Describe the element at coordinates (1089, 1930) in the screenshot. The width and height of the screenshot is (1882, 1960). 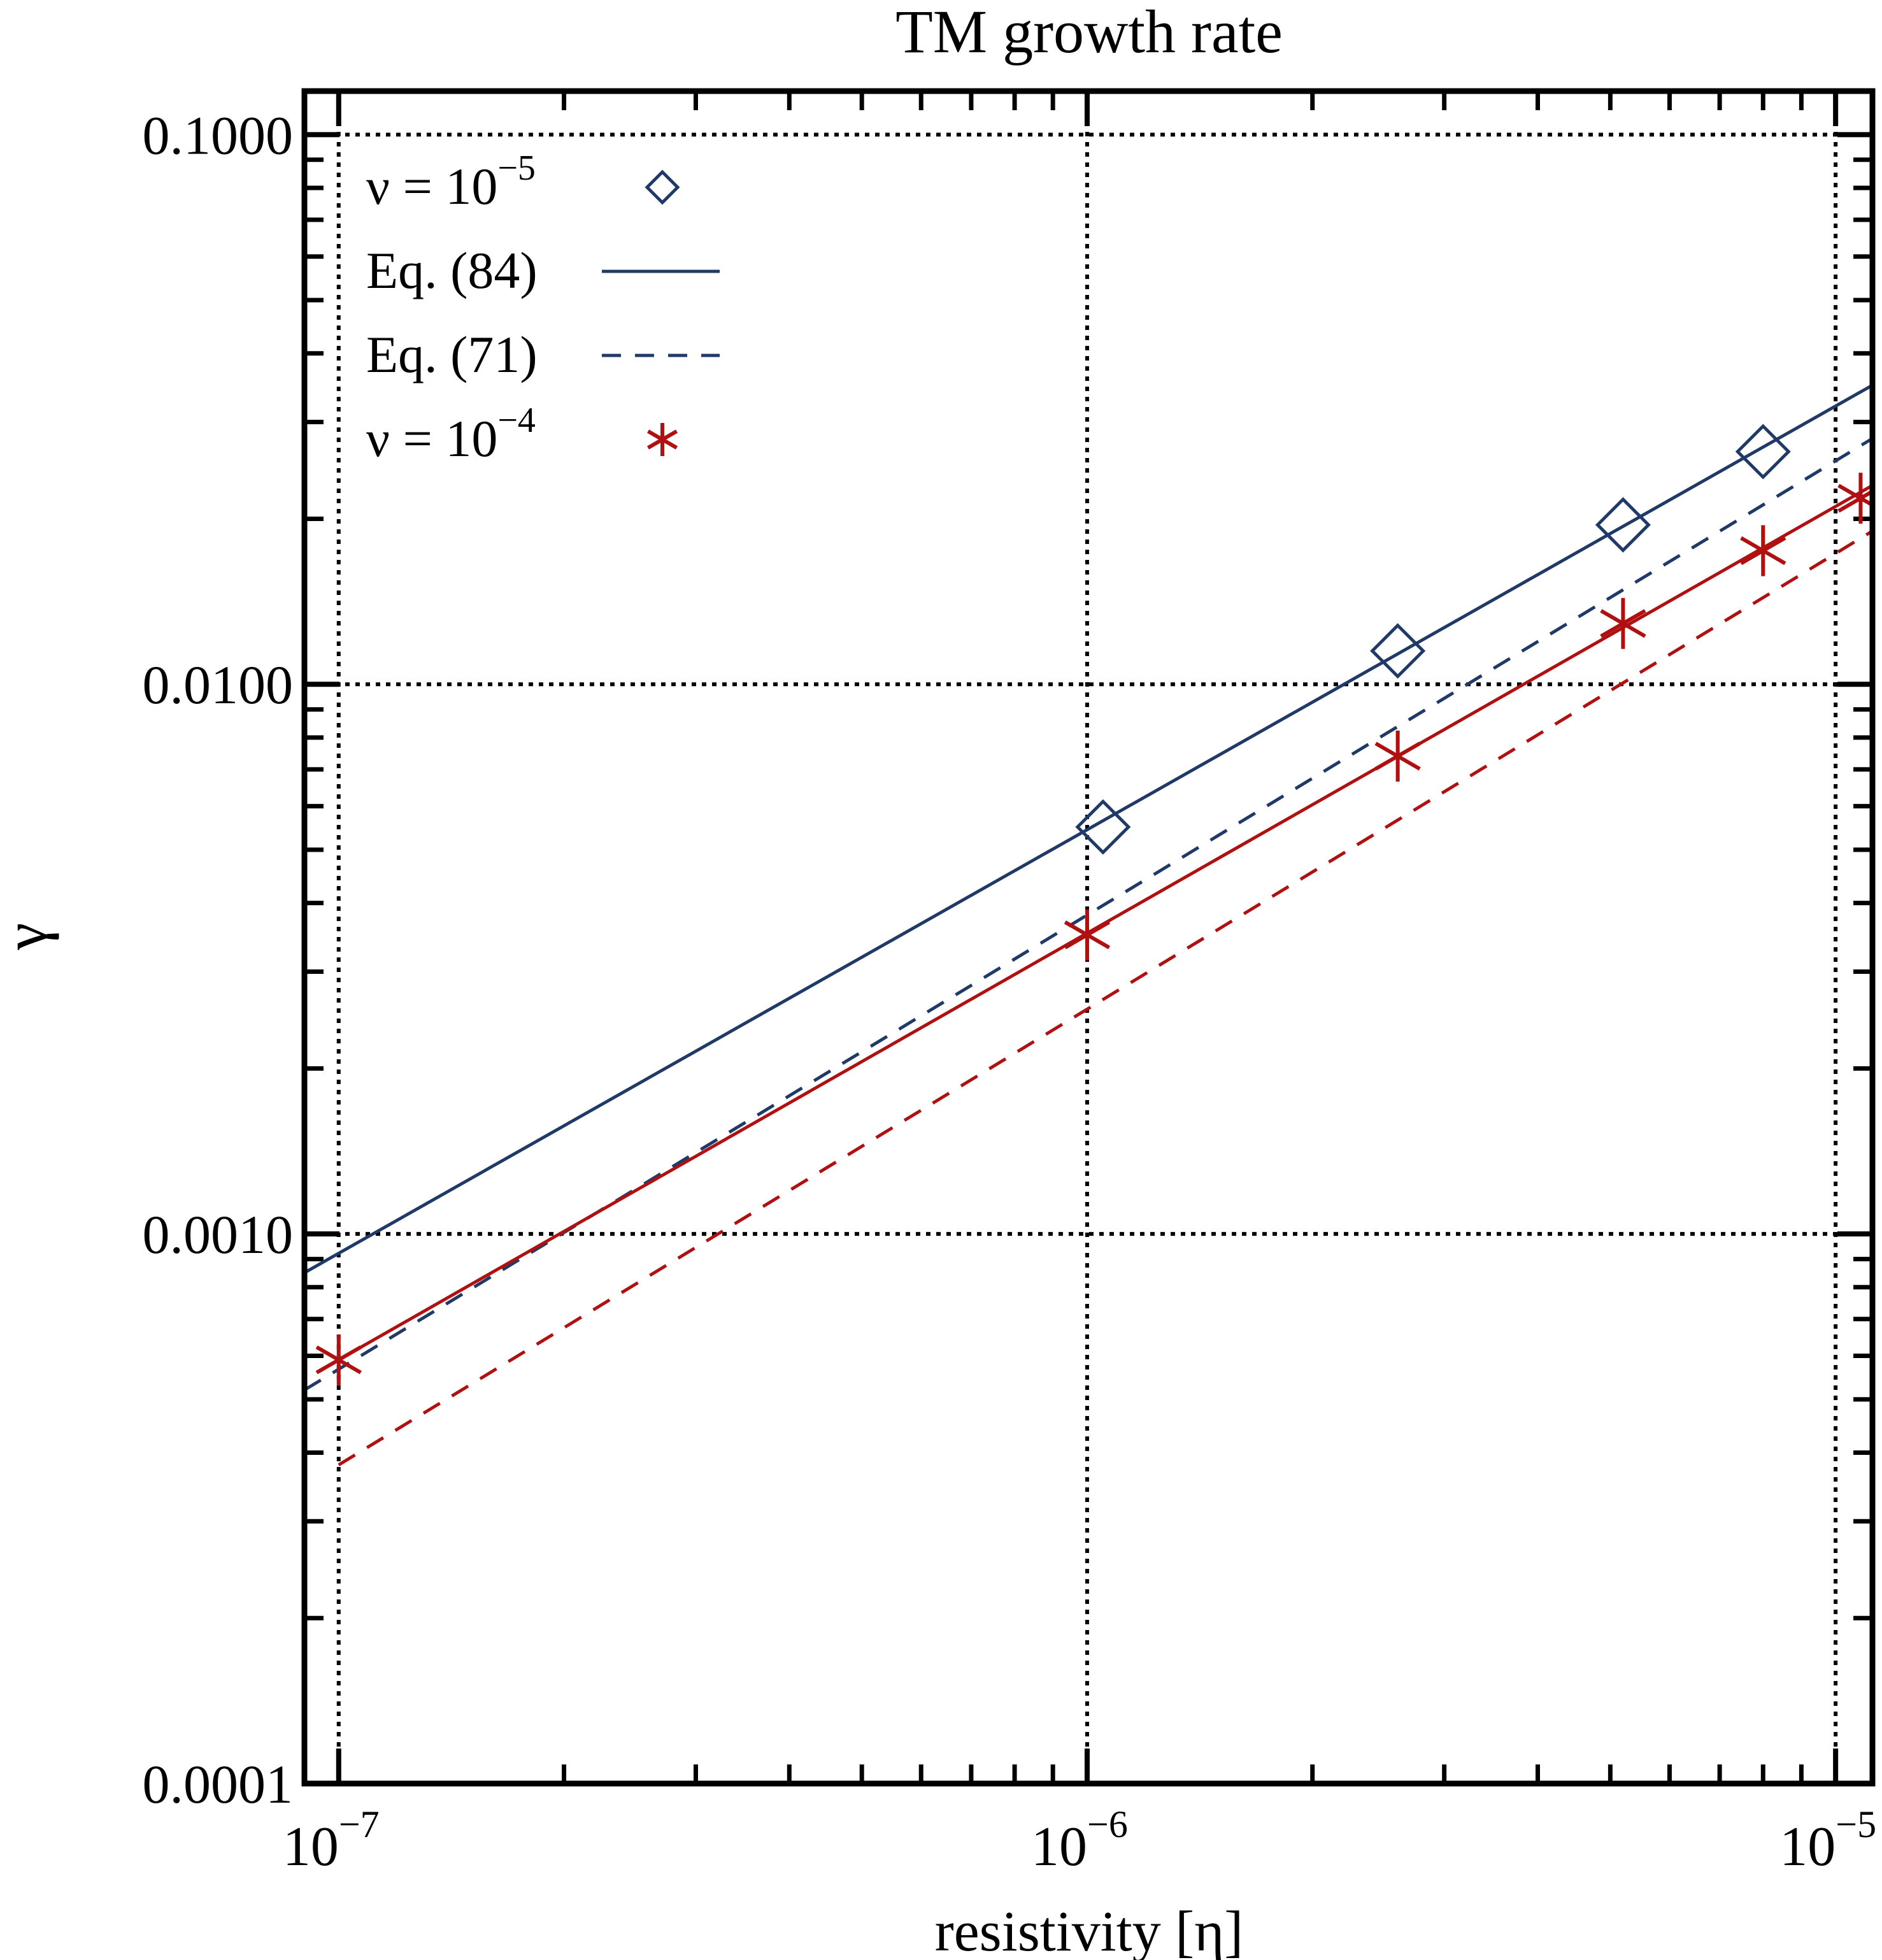
I see `x-axis-label: resistivity [η]` at that location.